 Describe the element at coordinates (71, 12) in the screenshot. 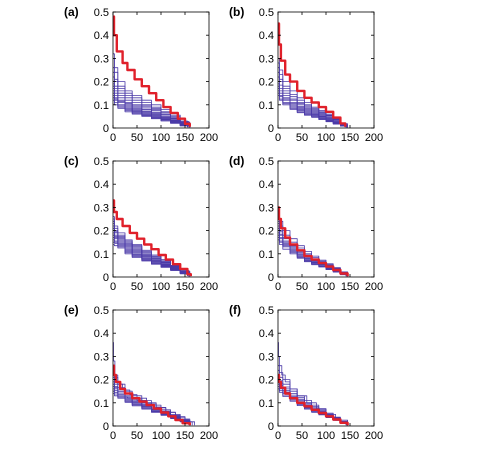

I see `panel-label: (a)` at that location.